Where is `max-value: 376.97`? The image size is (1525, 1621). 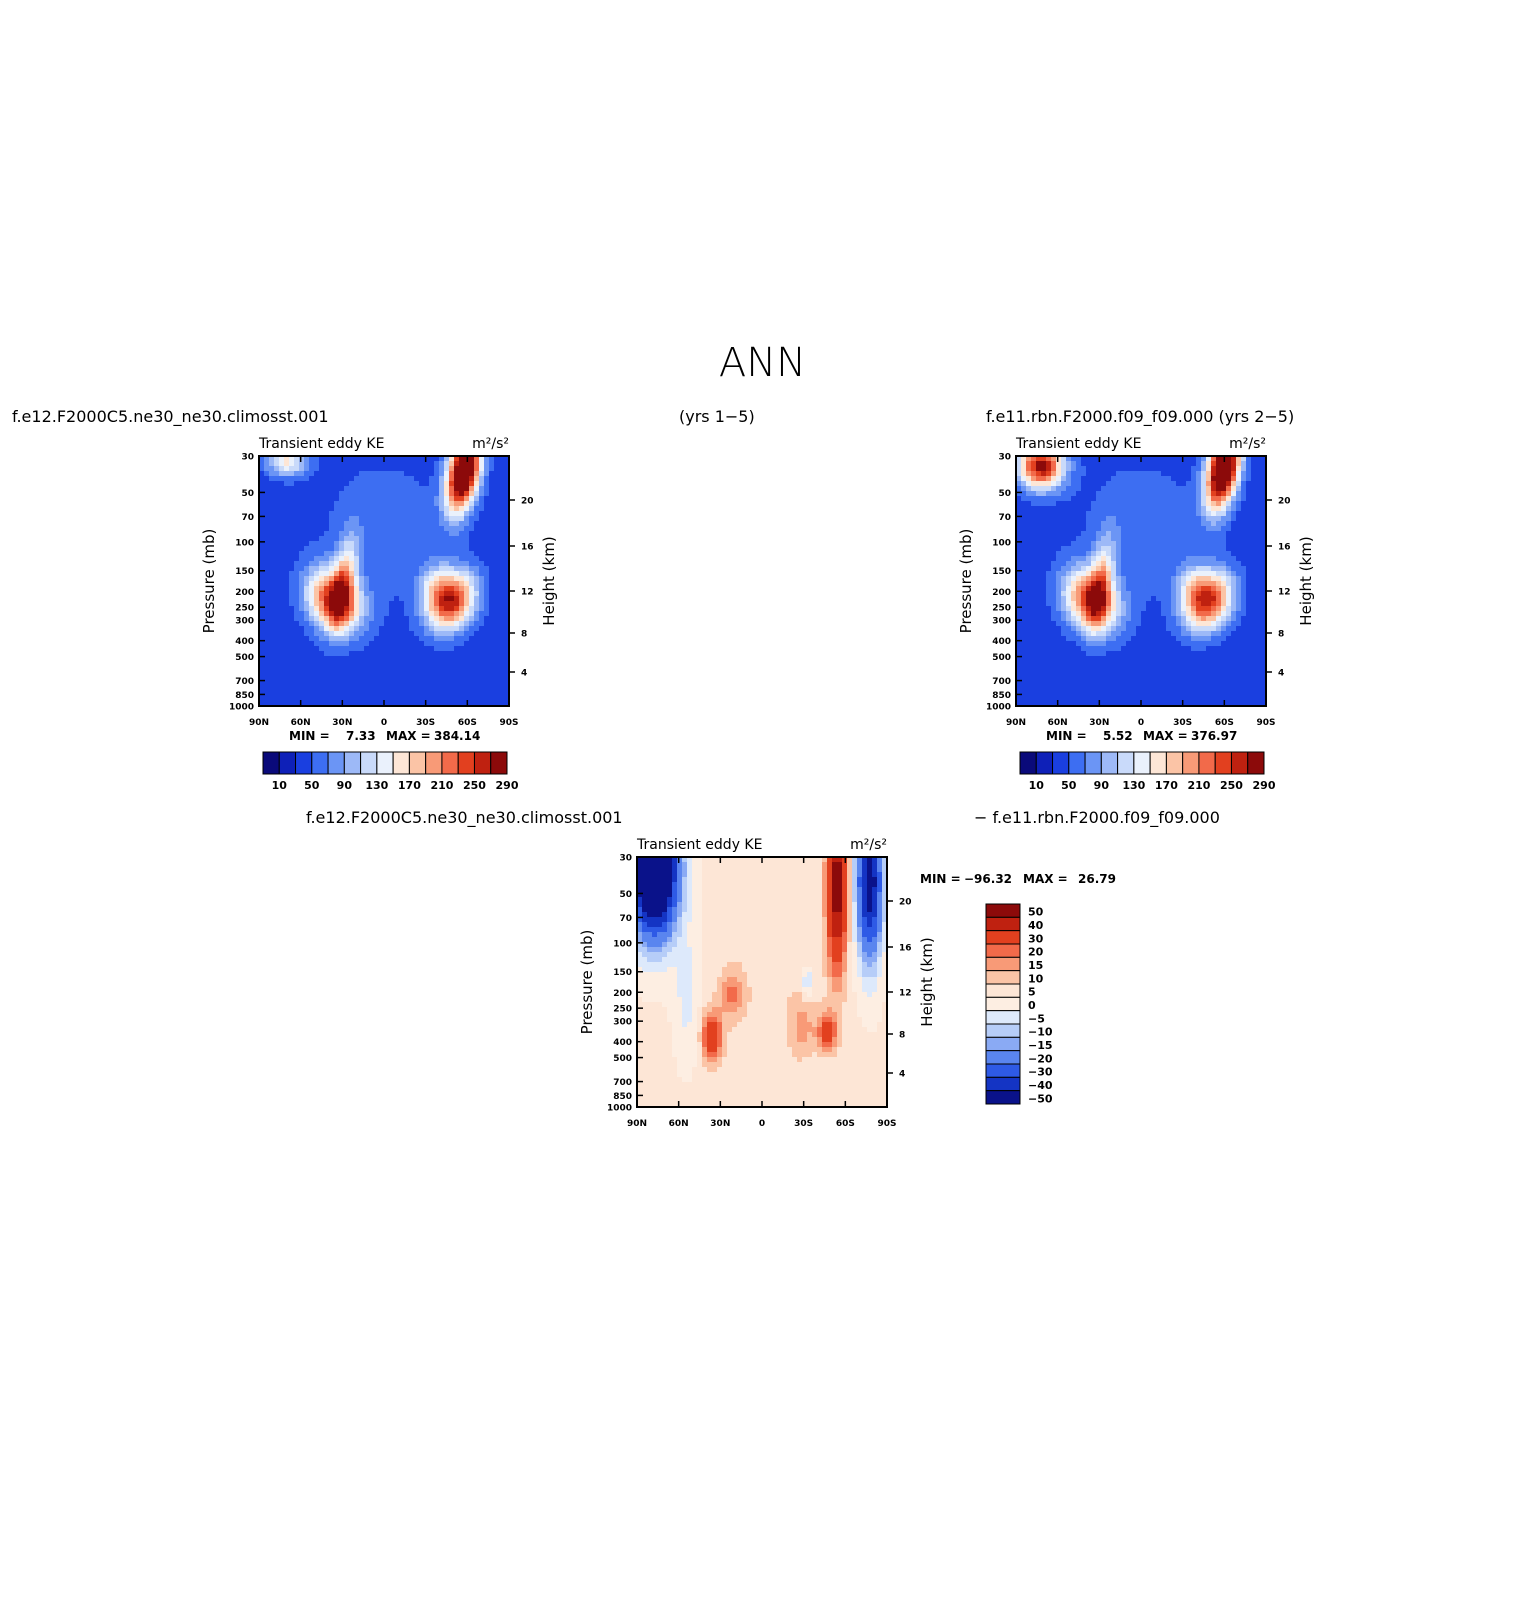
max-value: 376.97 is located at coordinates (1214, 736).